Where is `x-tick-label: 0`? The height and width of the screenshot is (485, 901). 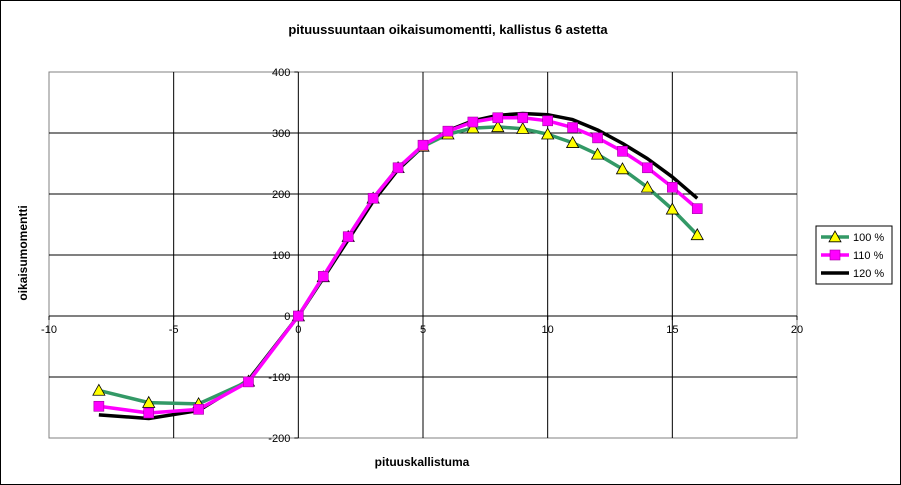
x-tick-label: 0 is located at coordinates (298, 330).